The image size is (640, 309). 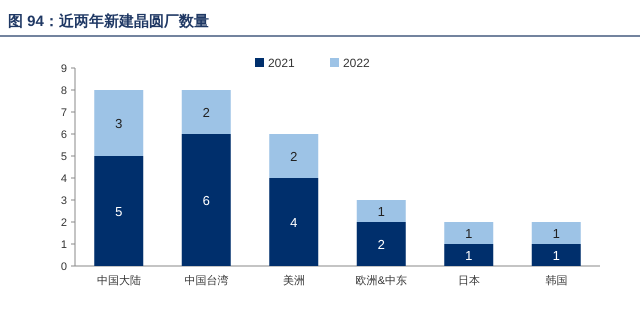 I want to click on x-tick-label: 中国台湾, so click(x=206, y=280).